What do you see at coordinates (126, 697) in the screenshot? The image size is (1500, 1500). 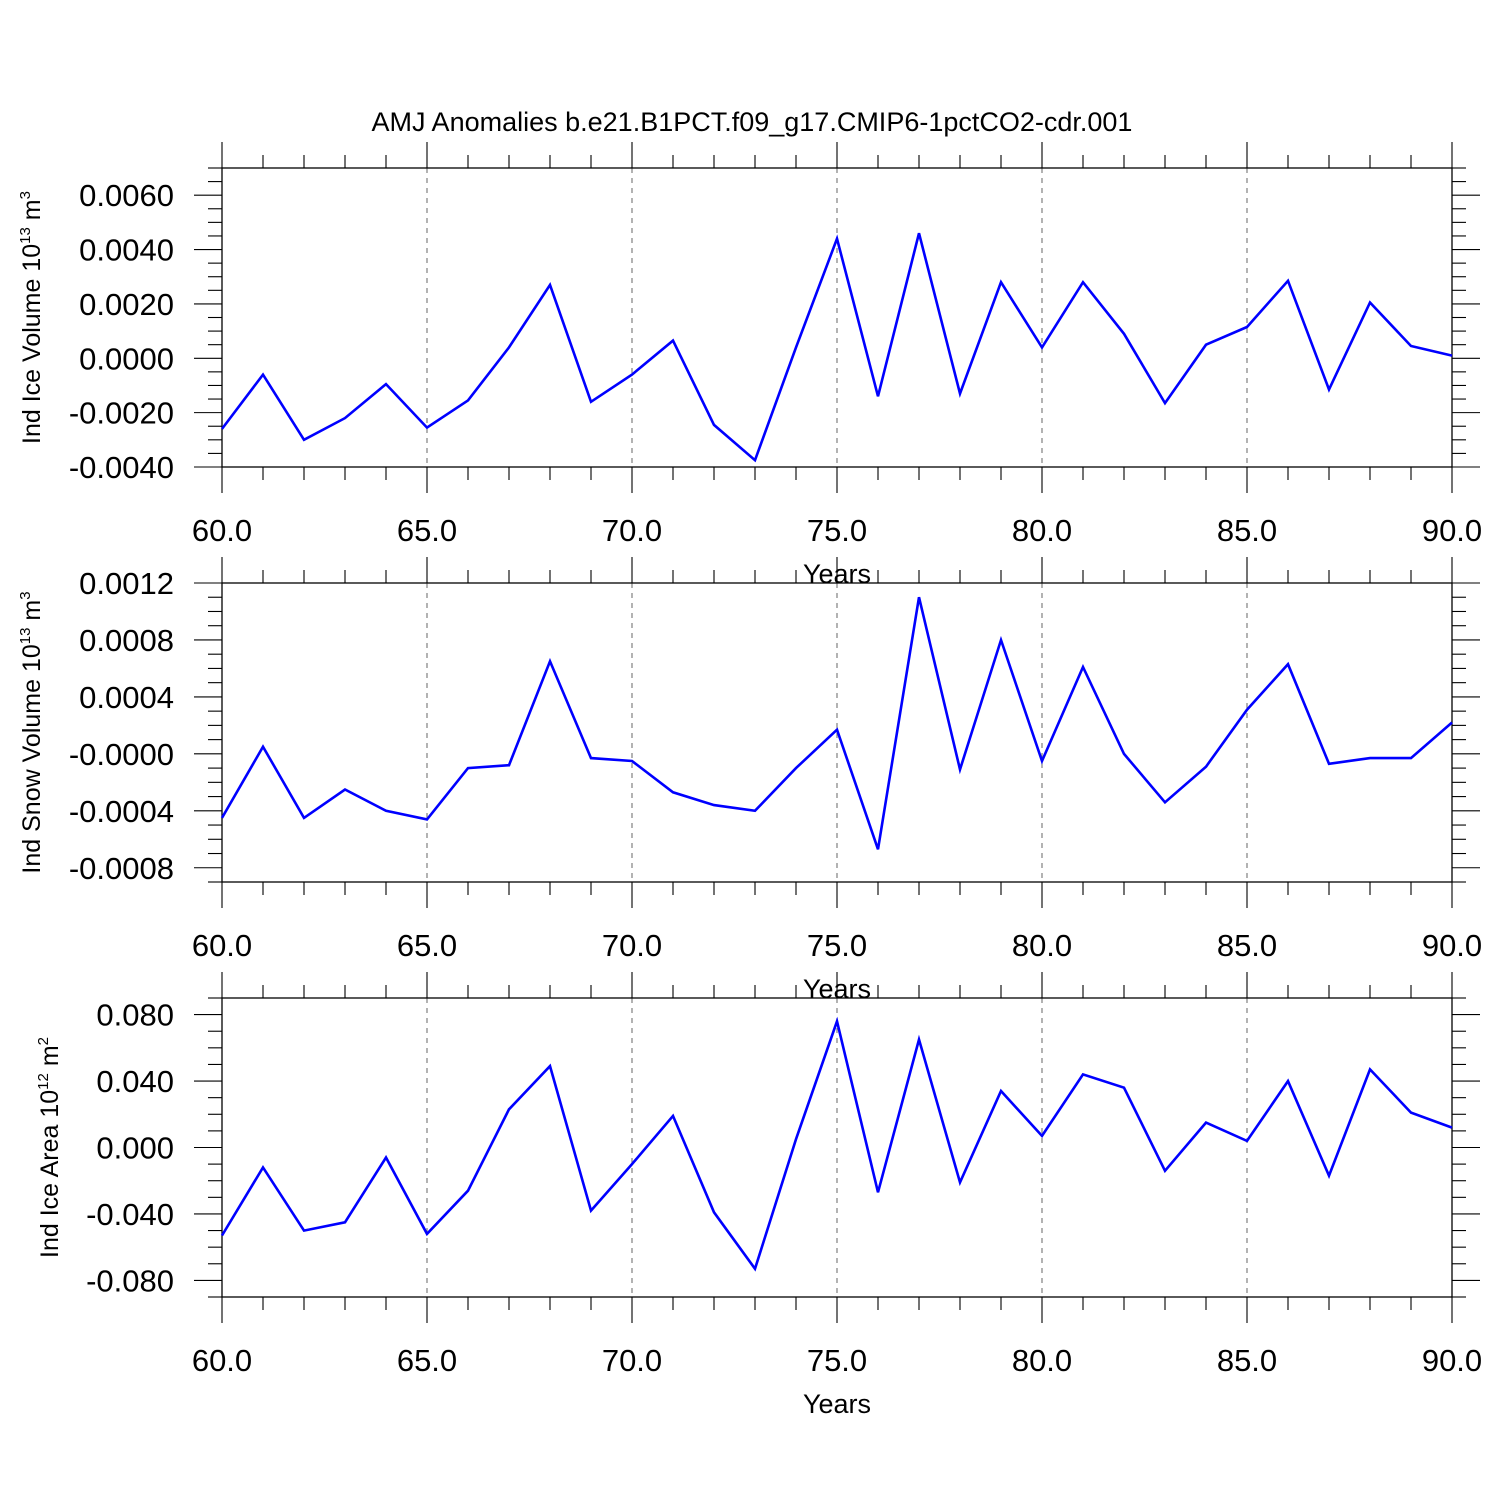 I see `y-tick-label: 0.0004` at bounding box center [126, 697].